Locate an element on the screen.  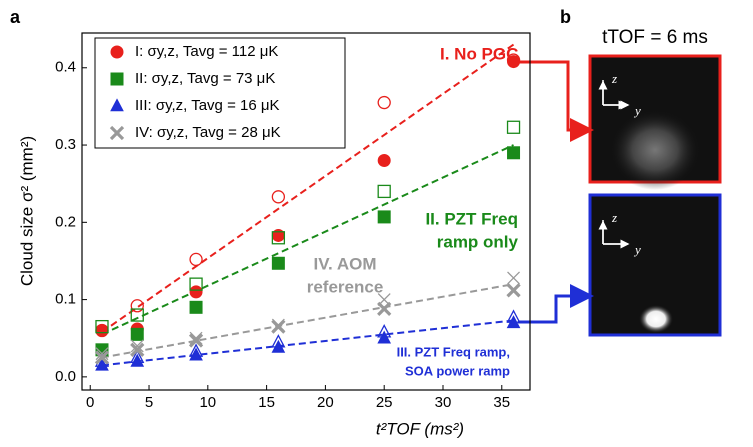
legend-box is located at coordinates (220, 93).